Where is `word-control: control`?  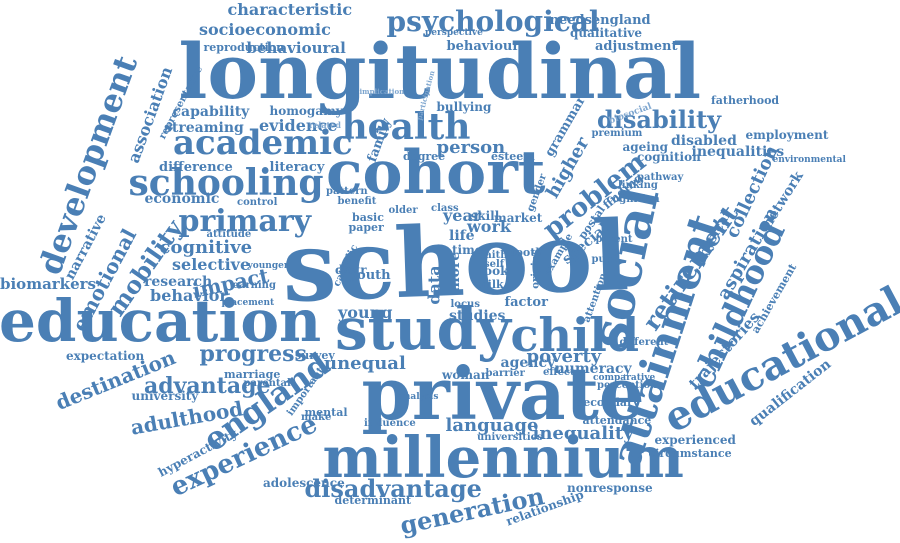 word-control: control is located at coordinates (257, 202).